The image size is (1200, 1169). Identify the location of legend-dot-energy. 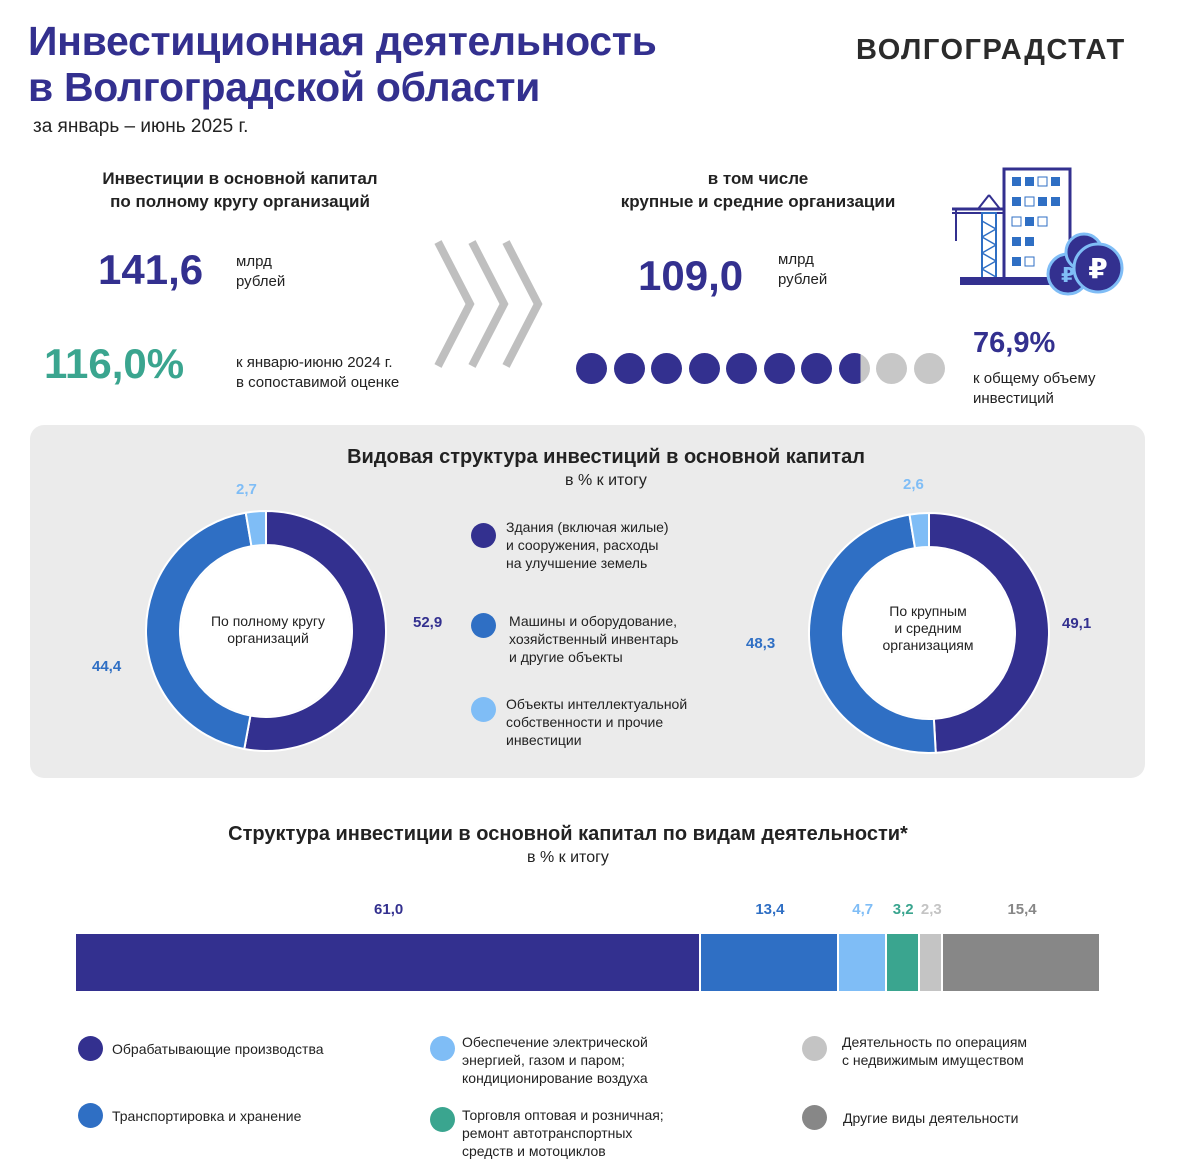
(442, 1048).